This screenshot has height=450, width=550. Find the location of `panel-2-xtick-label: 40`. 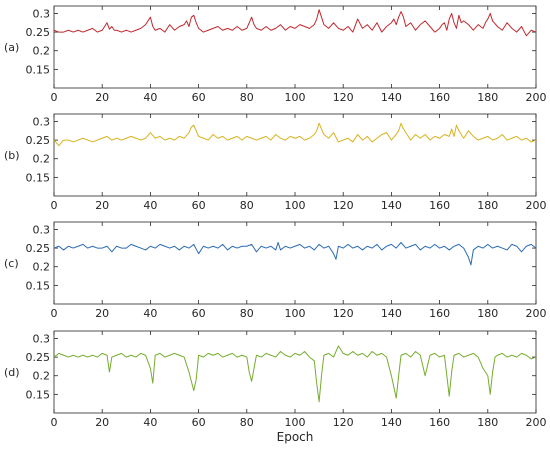

panel-2-xtick-label: 40 is located at coordinates (150, 205).